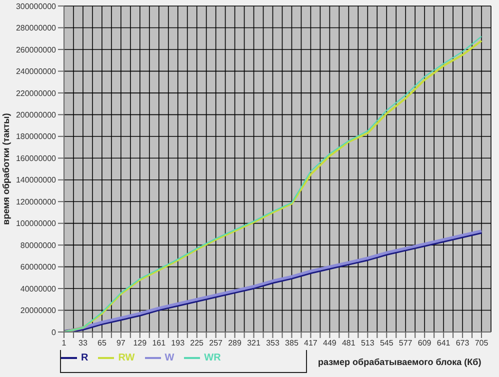 Image resolution: width=499 pixels, height=377 pixels. Describe the element at coordinates (36, 71) in the screenshot. I see `y-tick-label: 240000000` at that location.